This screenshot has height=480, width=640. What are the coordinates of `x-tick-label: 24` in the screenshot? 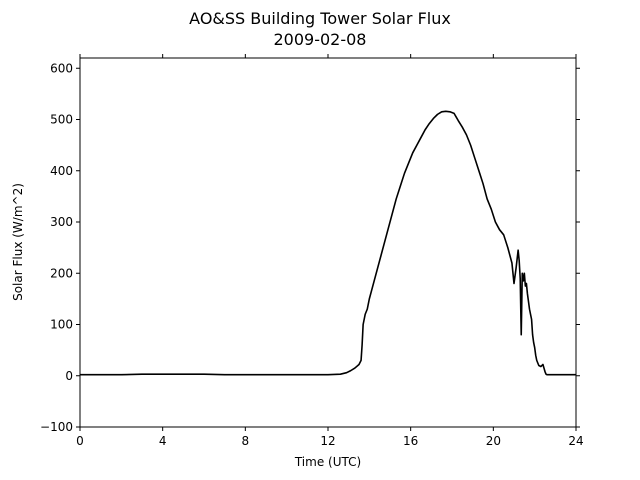 It's located at (575, 441).